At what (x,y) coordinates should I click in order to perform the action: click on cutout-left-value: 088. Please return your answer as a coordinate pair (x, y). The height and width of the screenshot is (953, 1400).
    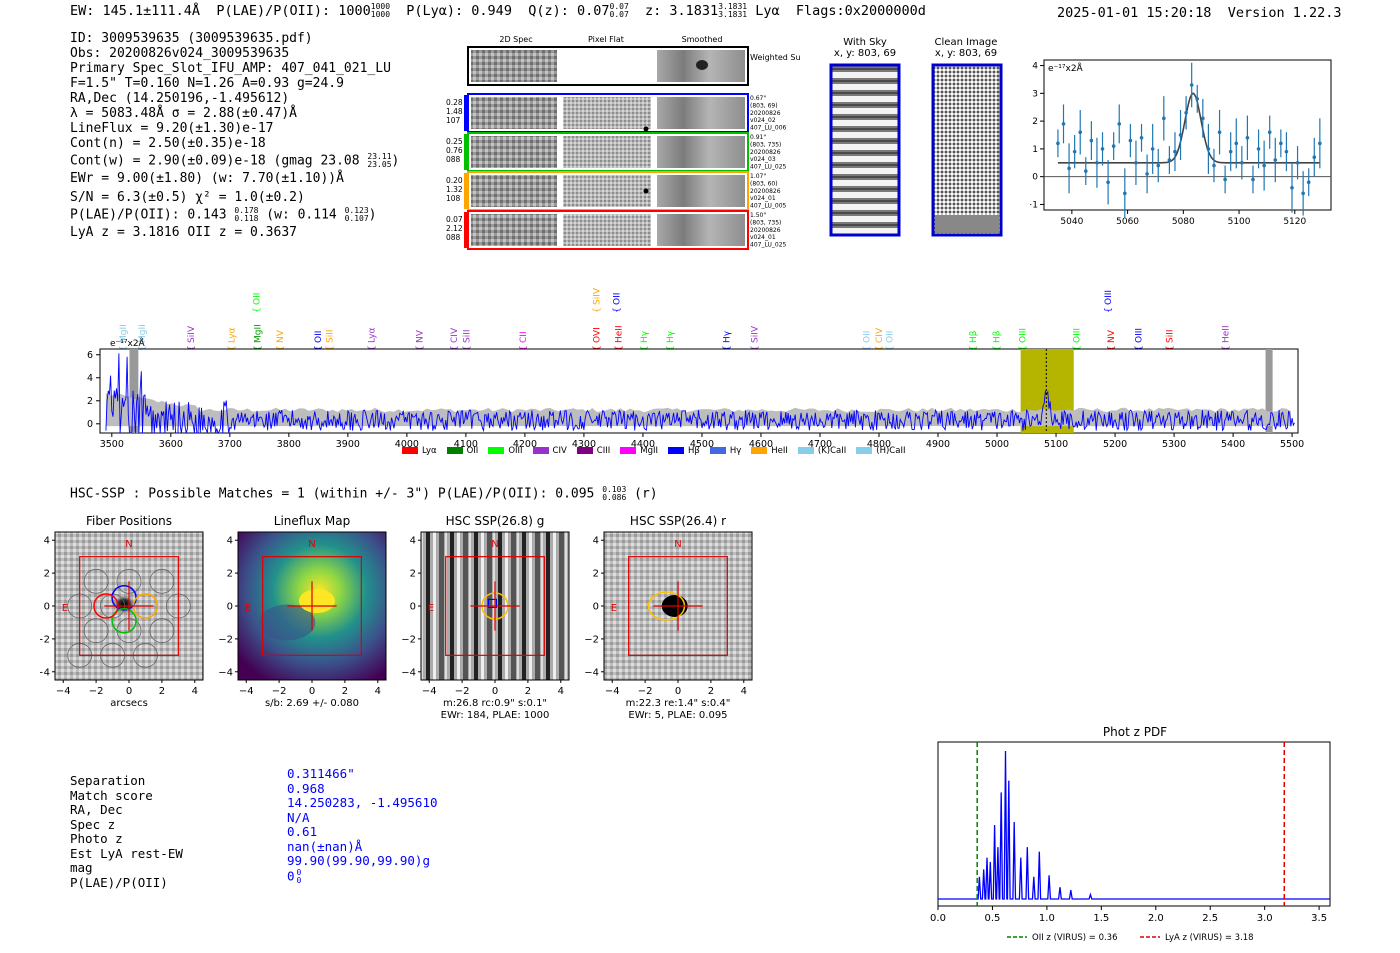
    Looking at the image, I should click on (453, 159).